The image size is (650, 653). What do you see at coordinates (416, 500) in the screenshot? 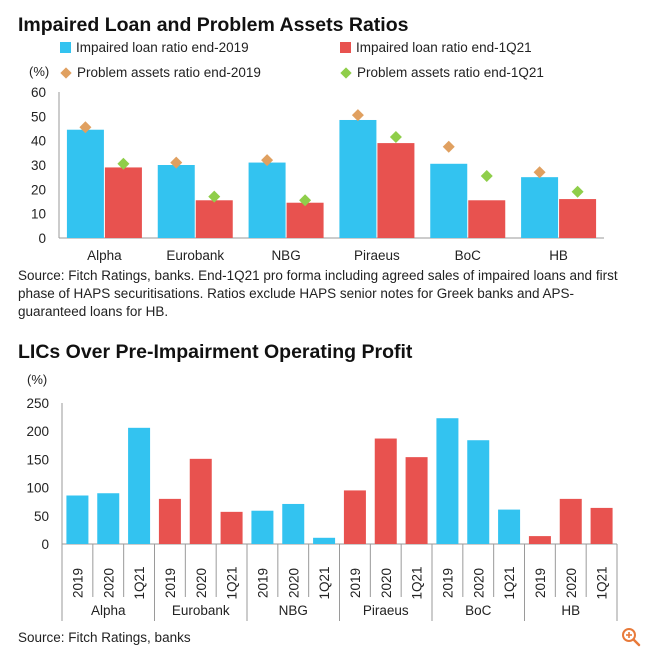
I see `bar-piraeus-1q21` at bounding box center [416, 500].